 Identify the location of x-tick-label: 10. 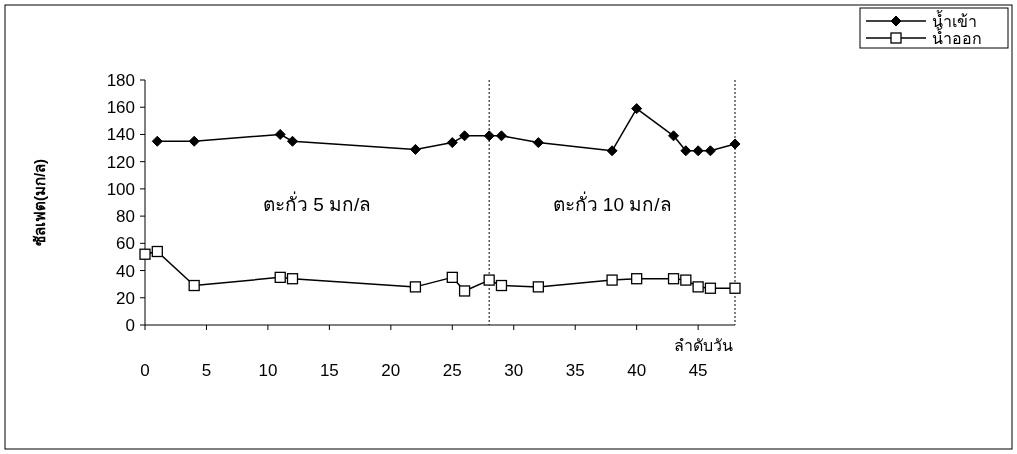
(268, 370).